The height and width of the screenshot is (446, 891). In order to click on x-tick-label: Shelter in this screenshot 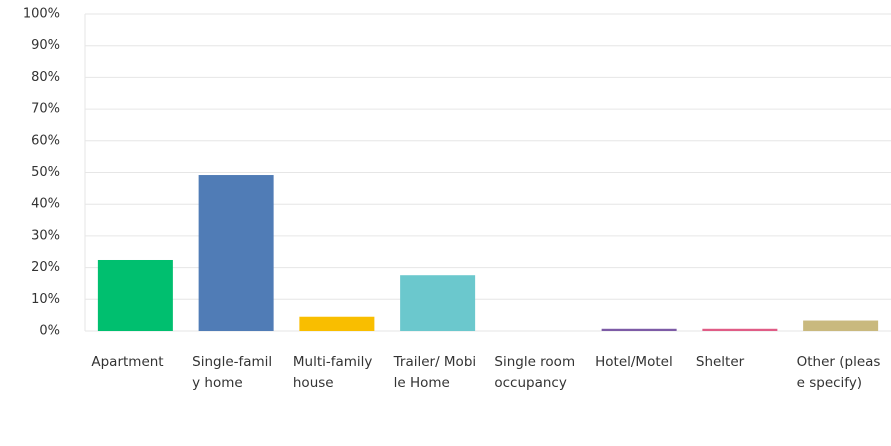, I will do `click(720, 362)`.